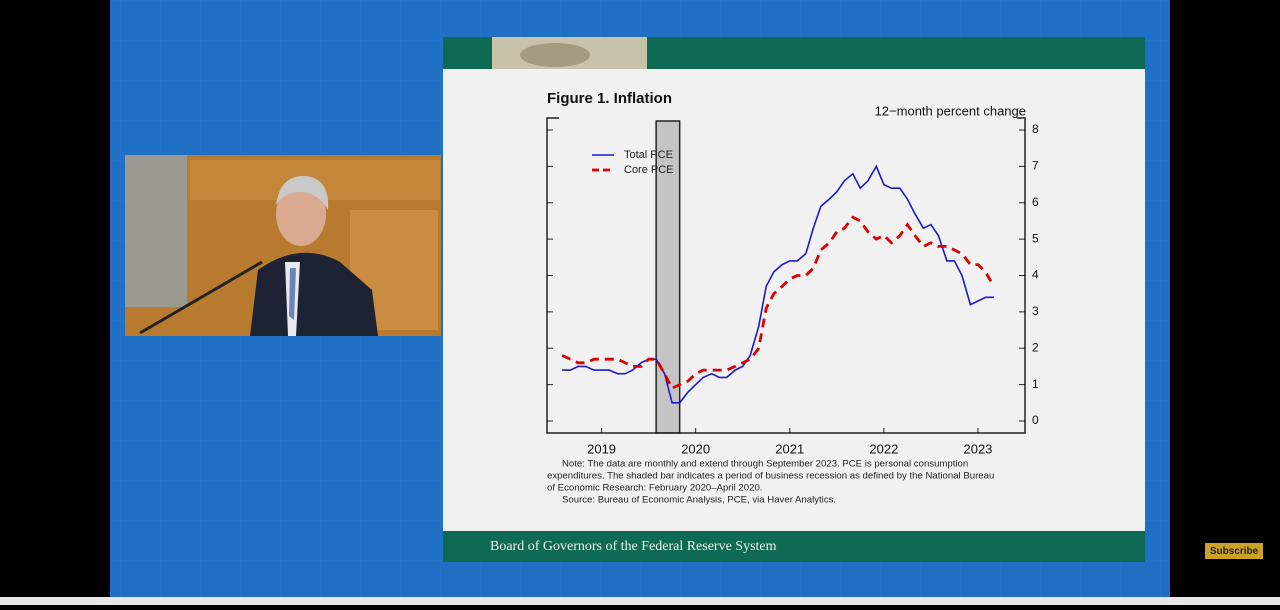 The width and height of the screenshot is (1280, 610). Describe the element at coordinates (555, 55) in the screenshot. I see `seal-emblem` at that location.